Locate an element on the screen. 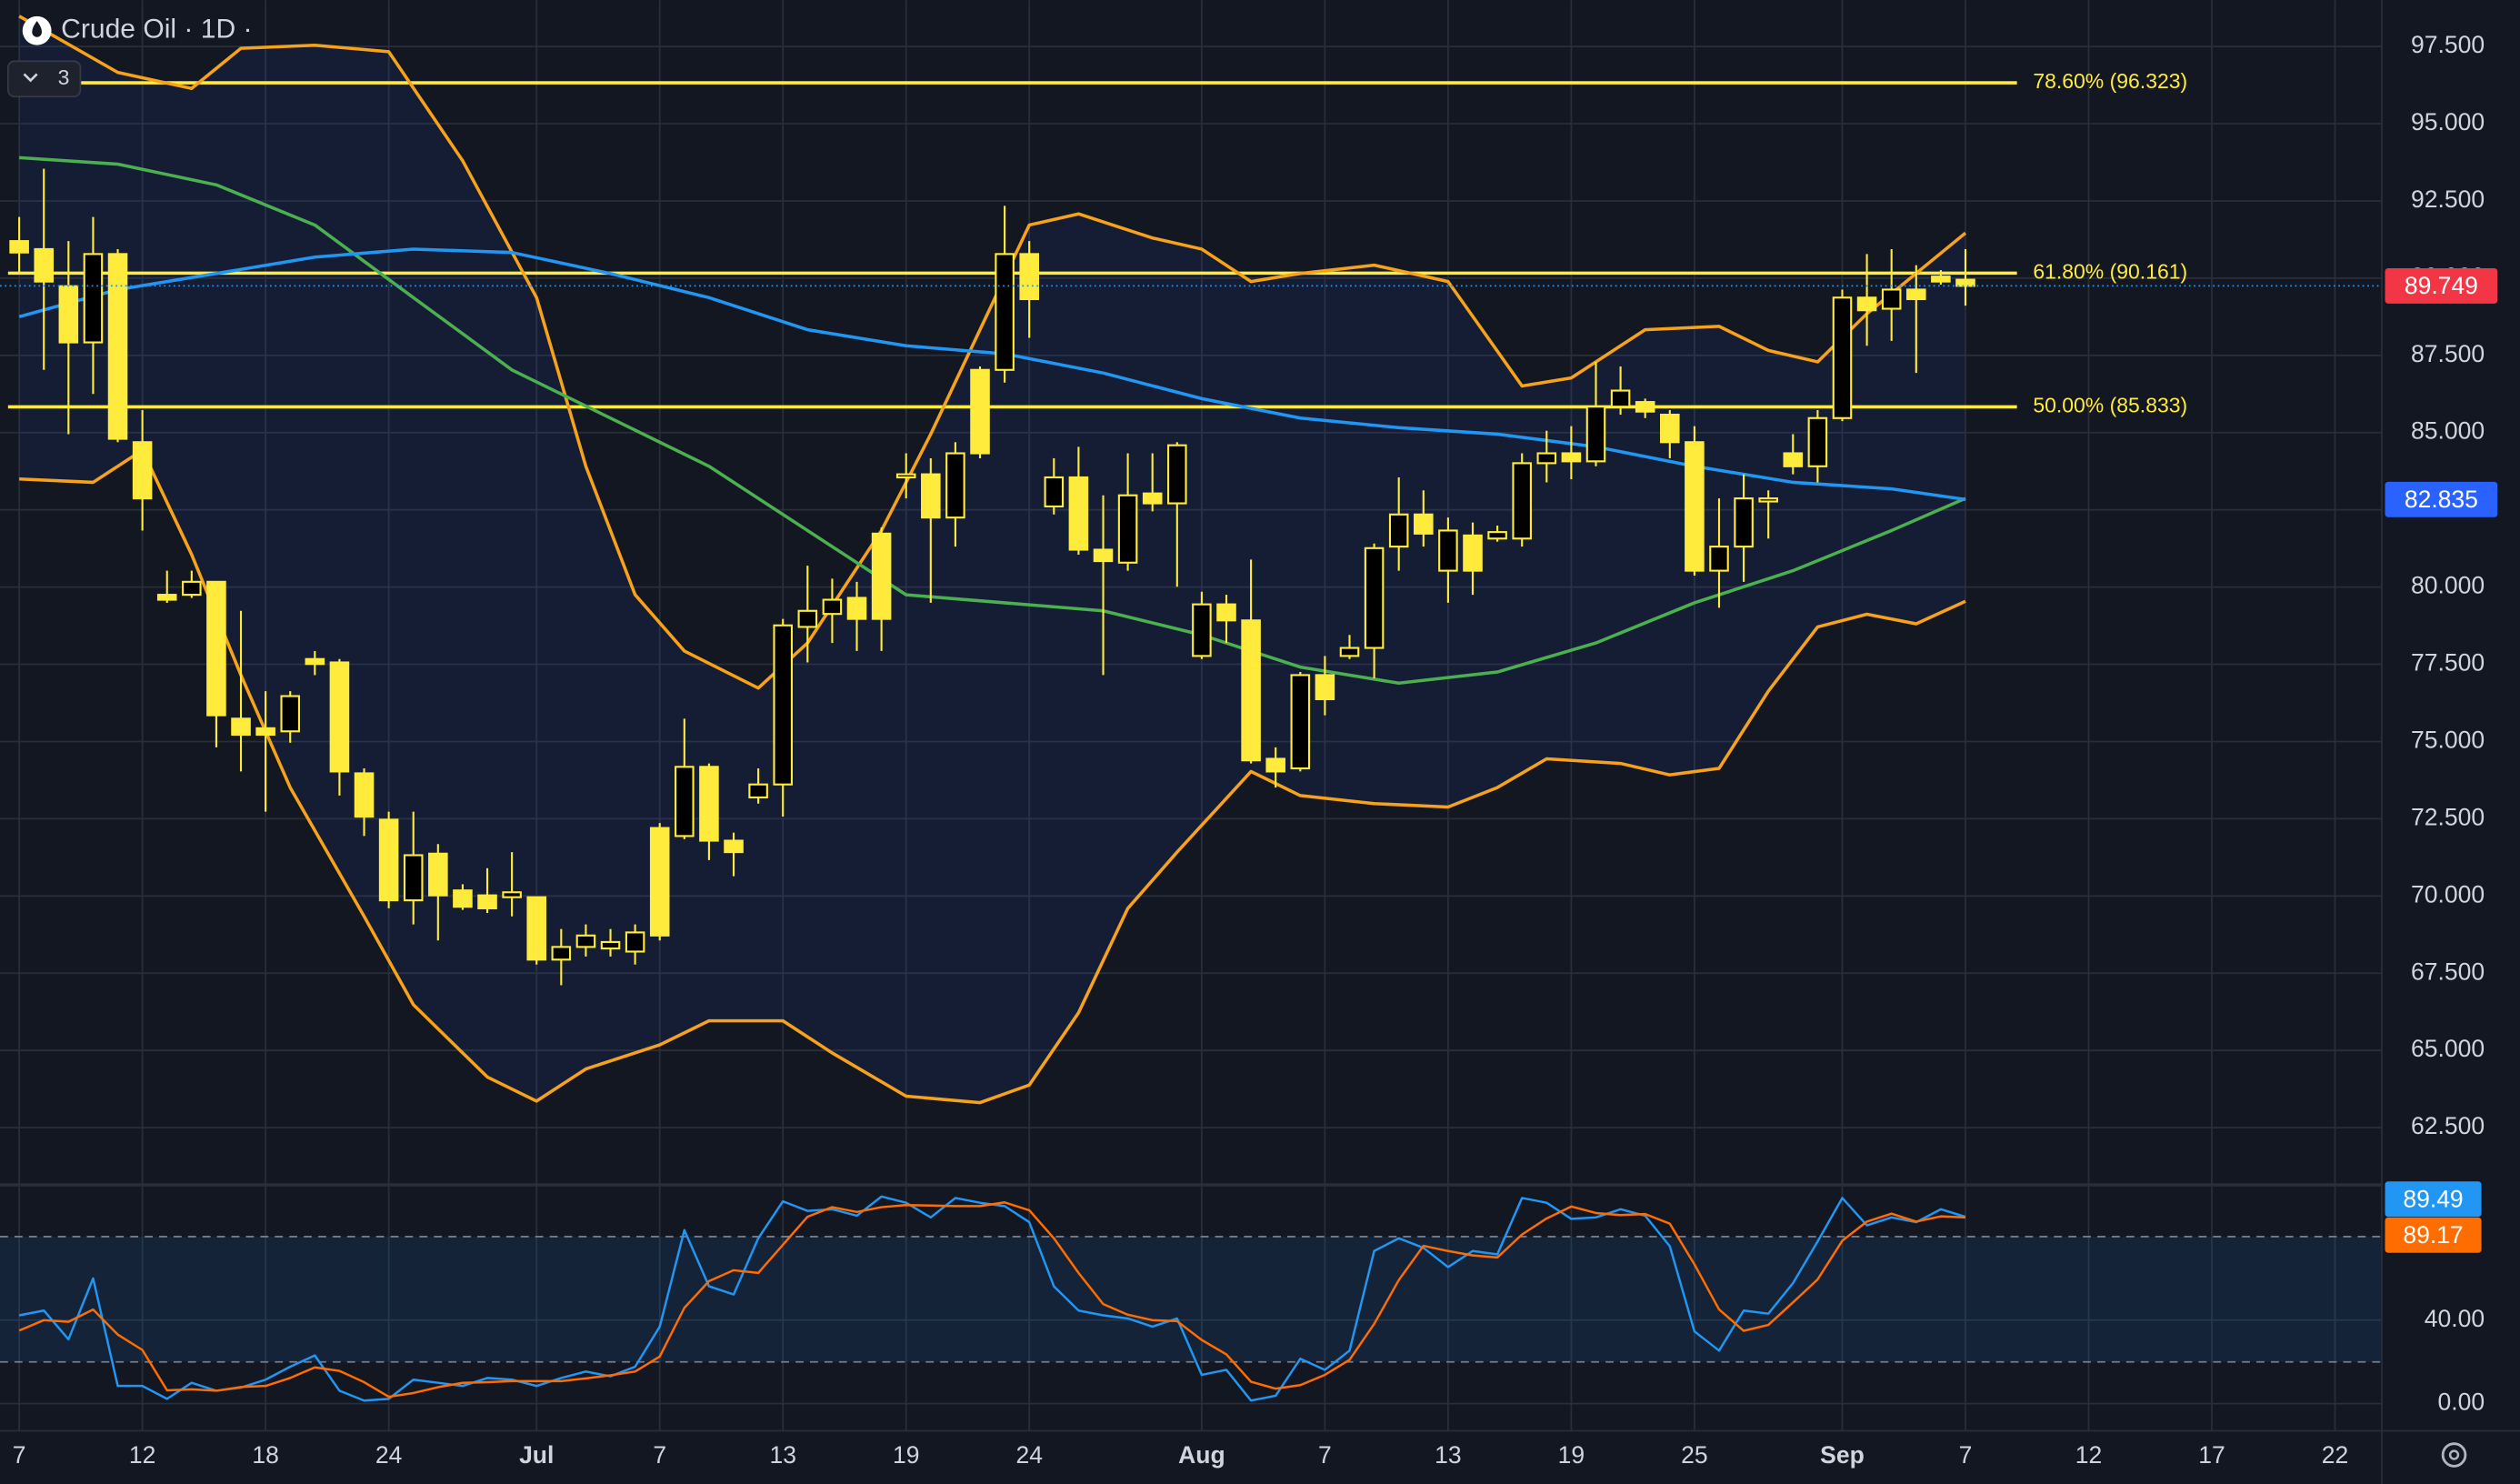 This screenshot has width=2520, height=1484. y-tick-label: 85.000 is located at coordinates (2448, 431).